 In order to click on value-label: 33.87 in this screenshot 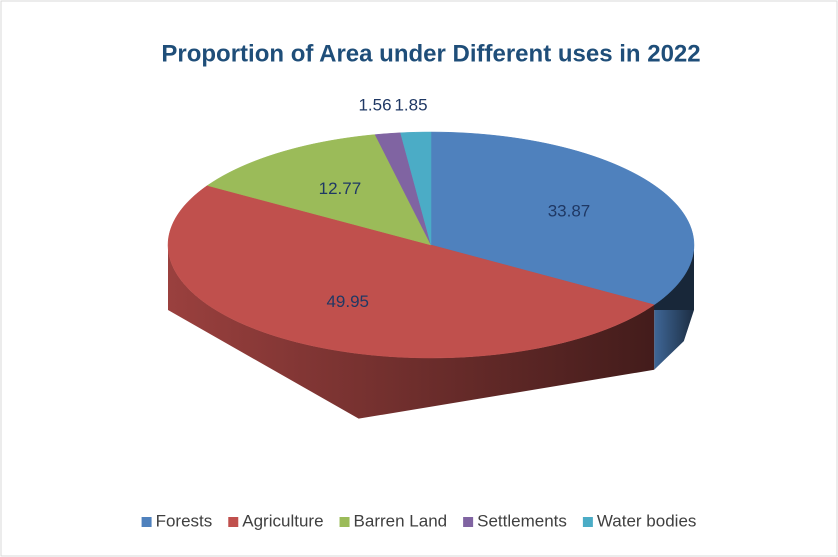, I will do `click(569, 211)`.